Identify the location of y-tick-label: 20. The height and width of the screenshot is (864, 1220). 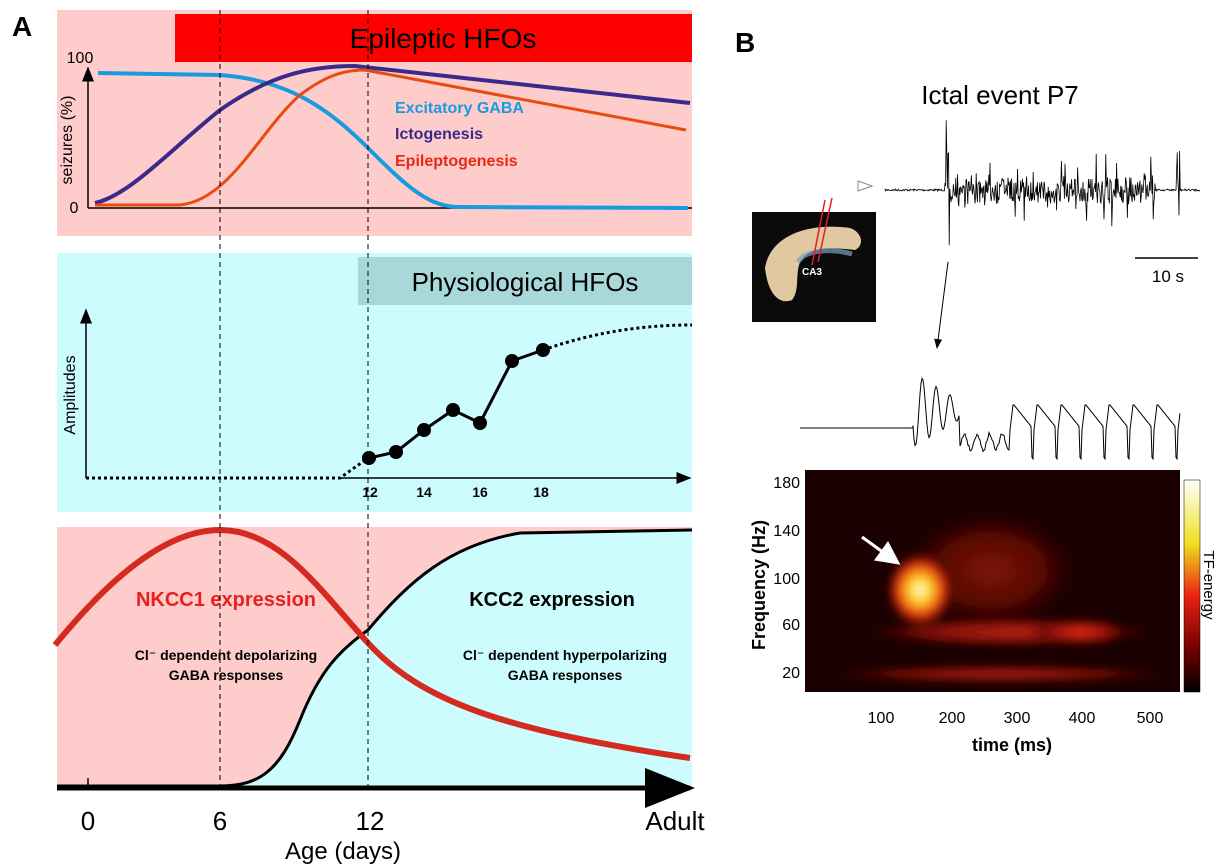
(791, 673).